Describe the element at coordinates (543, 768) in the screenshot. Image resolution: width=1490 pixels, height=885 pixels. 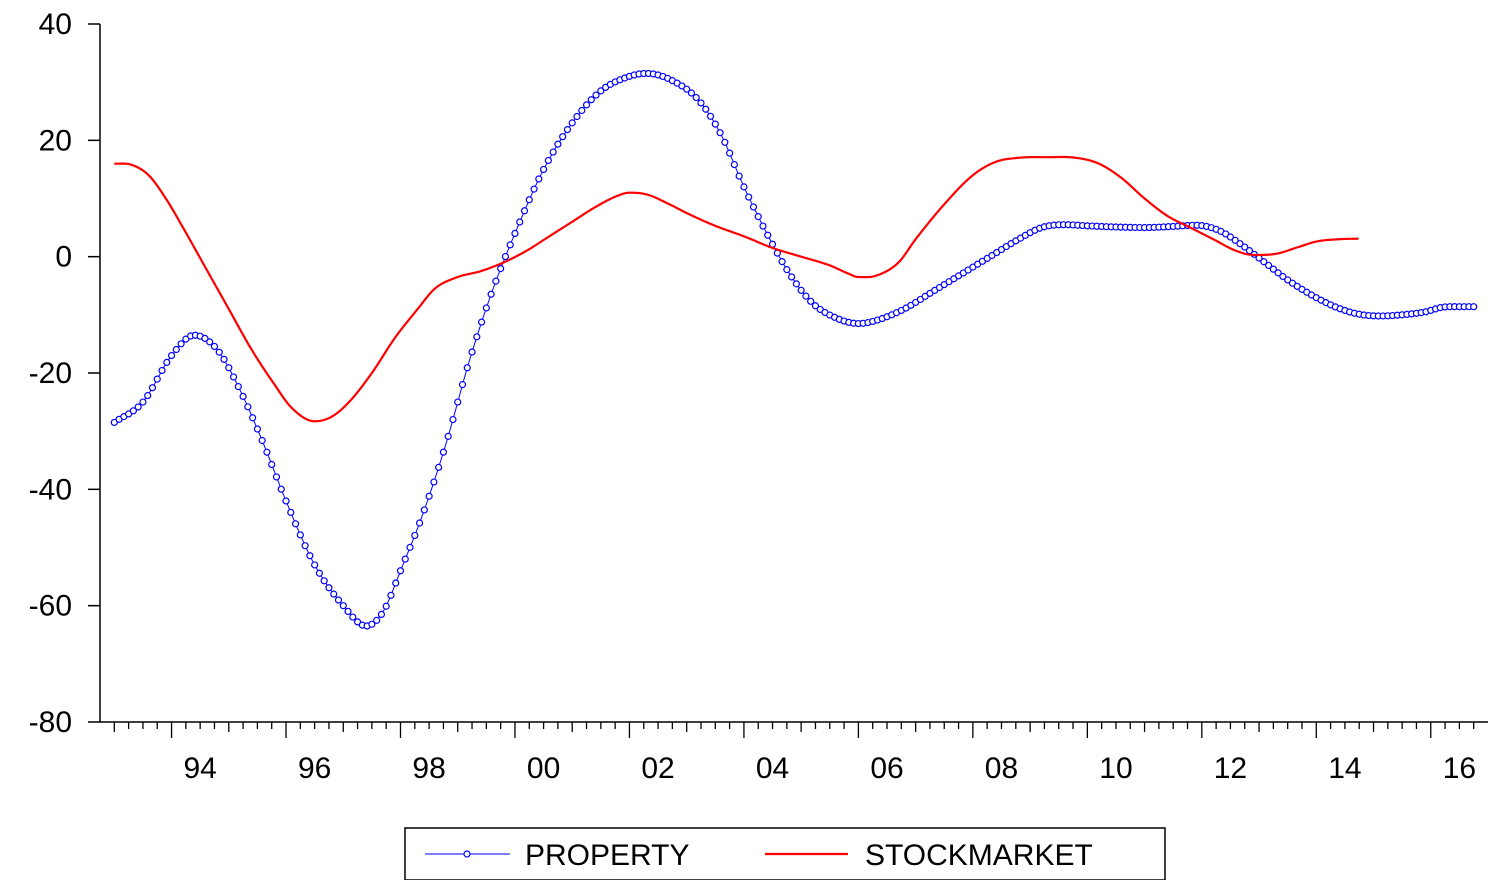
I see `x-tick-label: 00` at that location.